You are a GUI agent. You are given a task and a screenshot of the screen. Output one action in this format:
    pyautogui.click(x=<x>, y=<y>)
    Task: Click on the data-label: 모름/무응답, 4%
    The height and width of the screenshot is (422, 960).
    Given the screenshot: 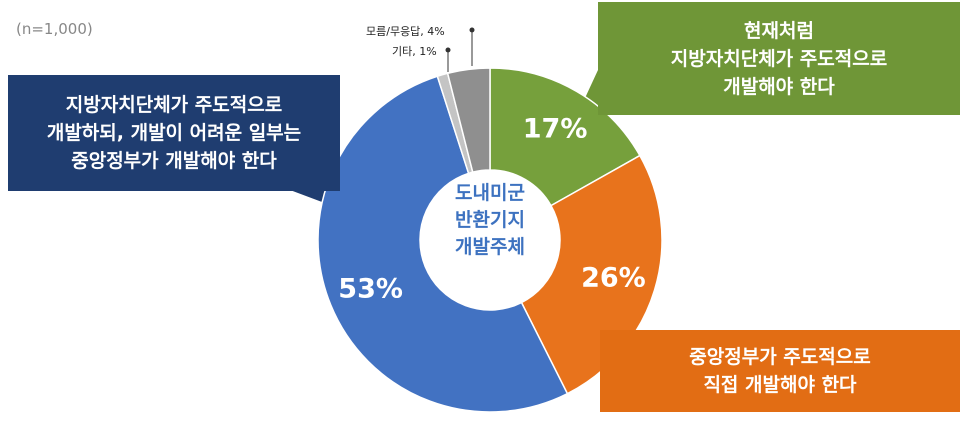 What is the action you would take?
    pyautogui.click(x=405, y=31)
    